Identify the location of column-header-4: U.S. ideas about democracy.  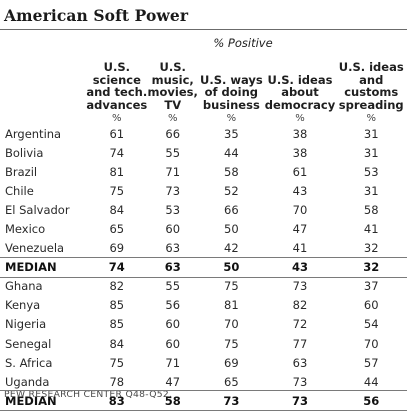
(300, 81).